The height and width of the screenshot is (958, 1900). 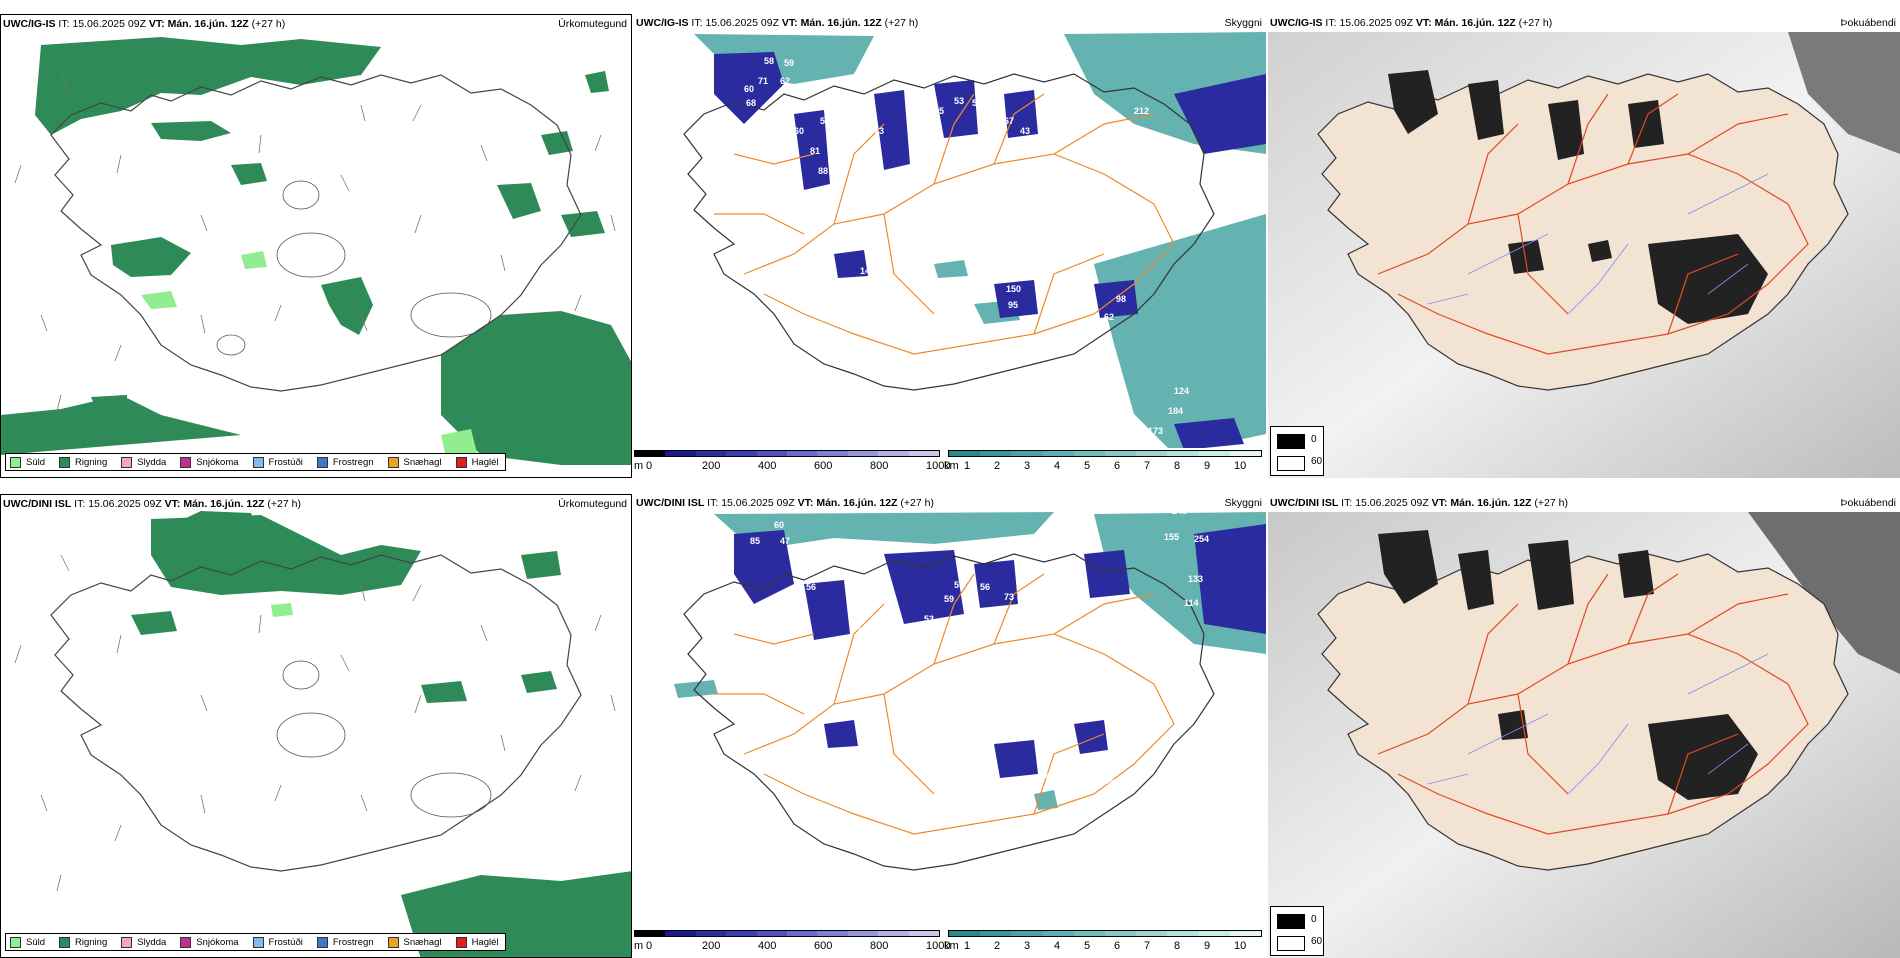 I want to click on visibility-value-label: 107, so click(x=951, y=665).